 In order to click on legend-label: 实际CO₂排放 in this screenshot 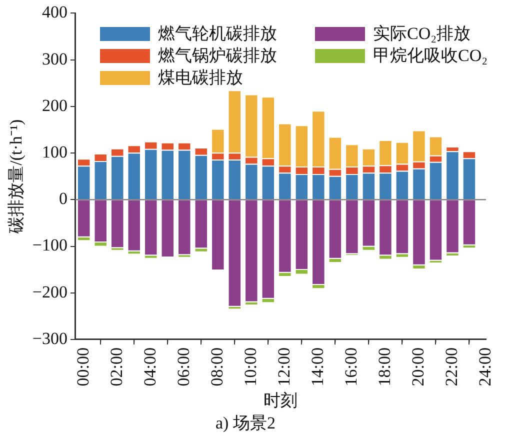, I will do `click(422, 34)`.